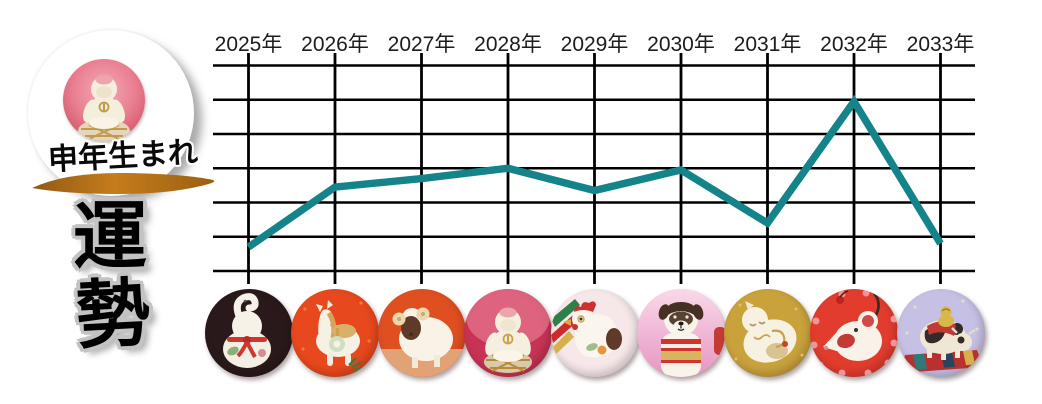 This screenshot has height=404, width=1042. I want to click on zodiac-photo-rat, so click(854, 333).